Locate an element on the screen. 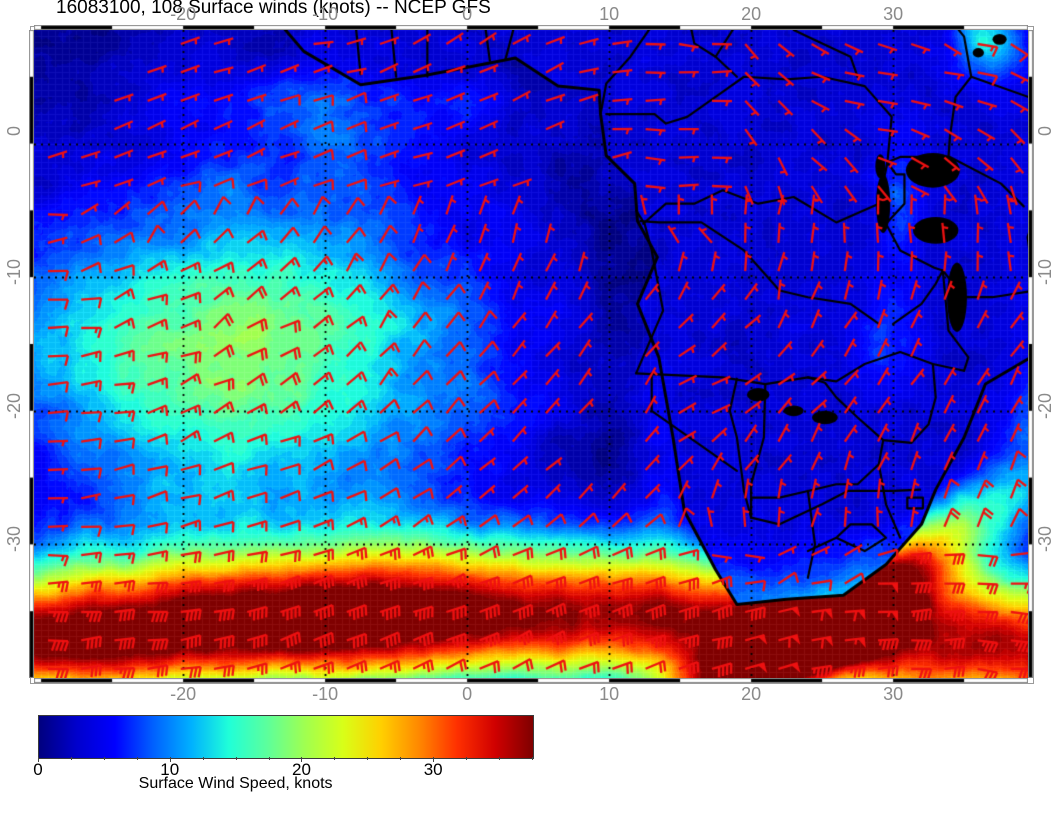 This screenshot has width=1056, height=816. axis-right is located at coordinates (1030, 354).